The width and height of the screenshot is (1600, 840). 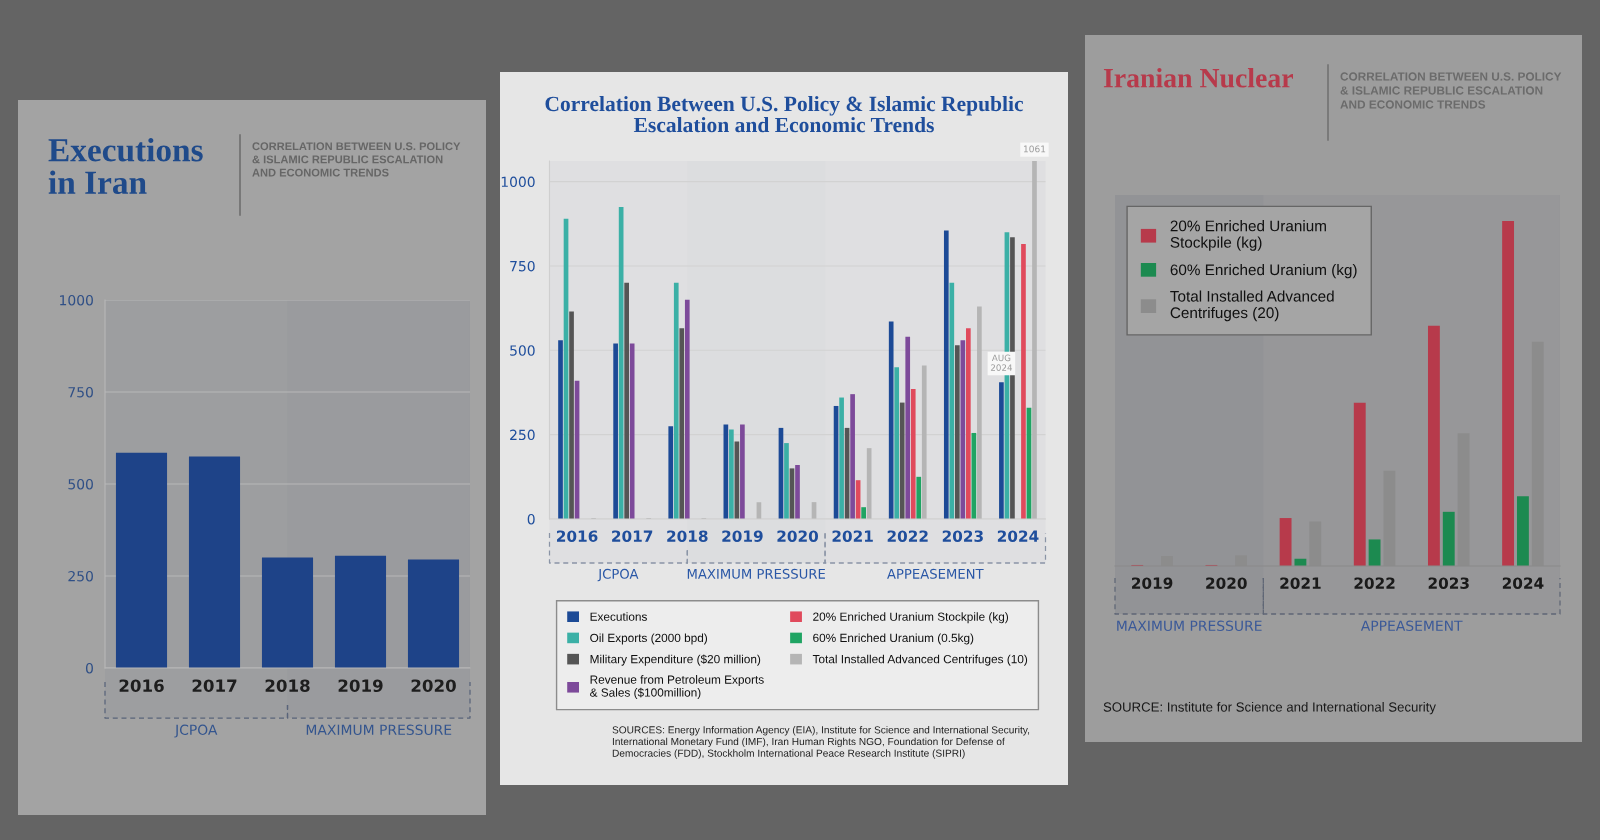 I want to click on legend-label: Total Installed Advanced Centrifuges (10), so click(x=920, y=660).